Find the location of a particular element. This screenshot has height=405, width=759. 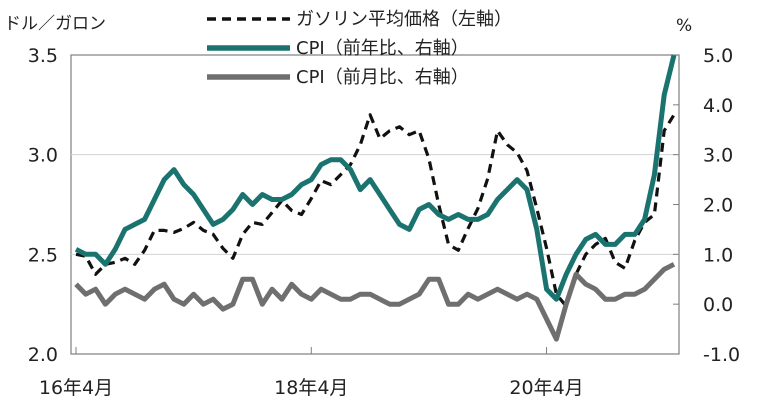

y-left-tick-label: 2.5 is located at coordinates (43, 255).